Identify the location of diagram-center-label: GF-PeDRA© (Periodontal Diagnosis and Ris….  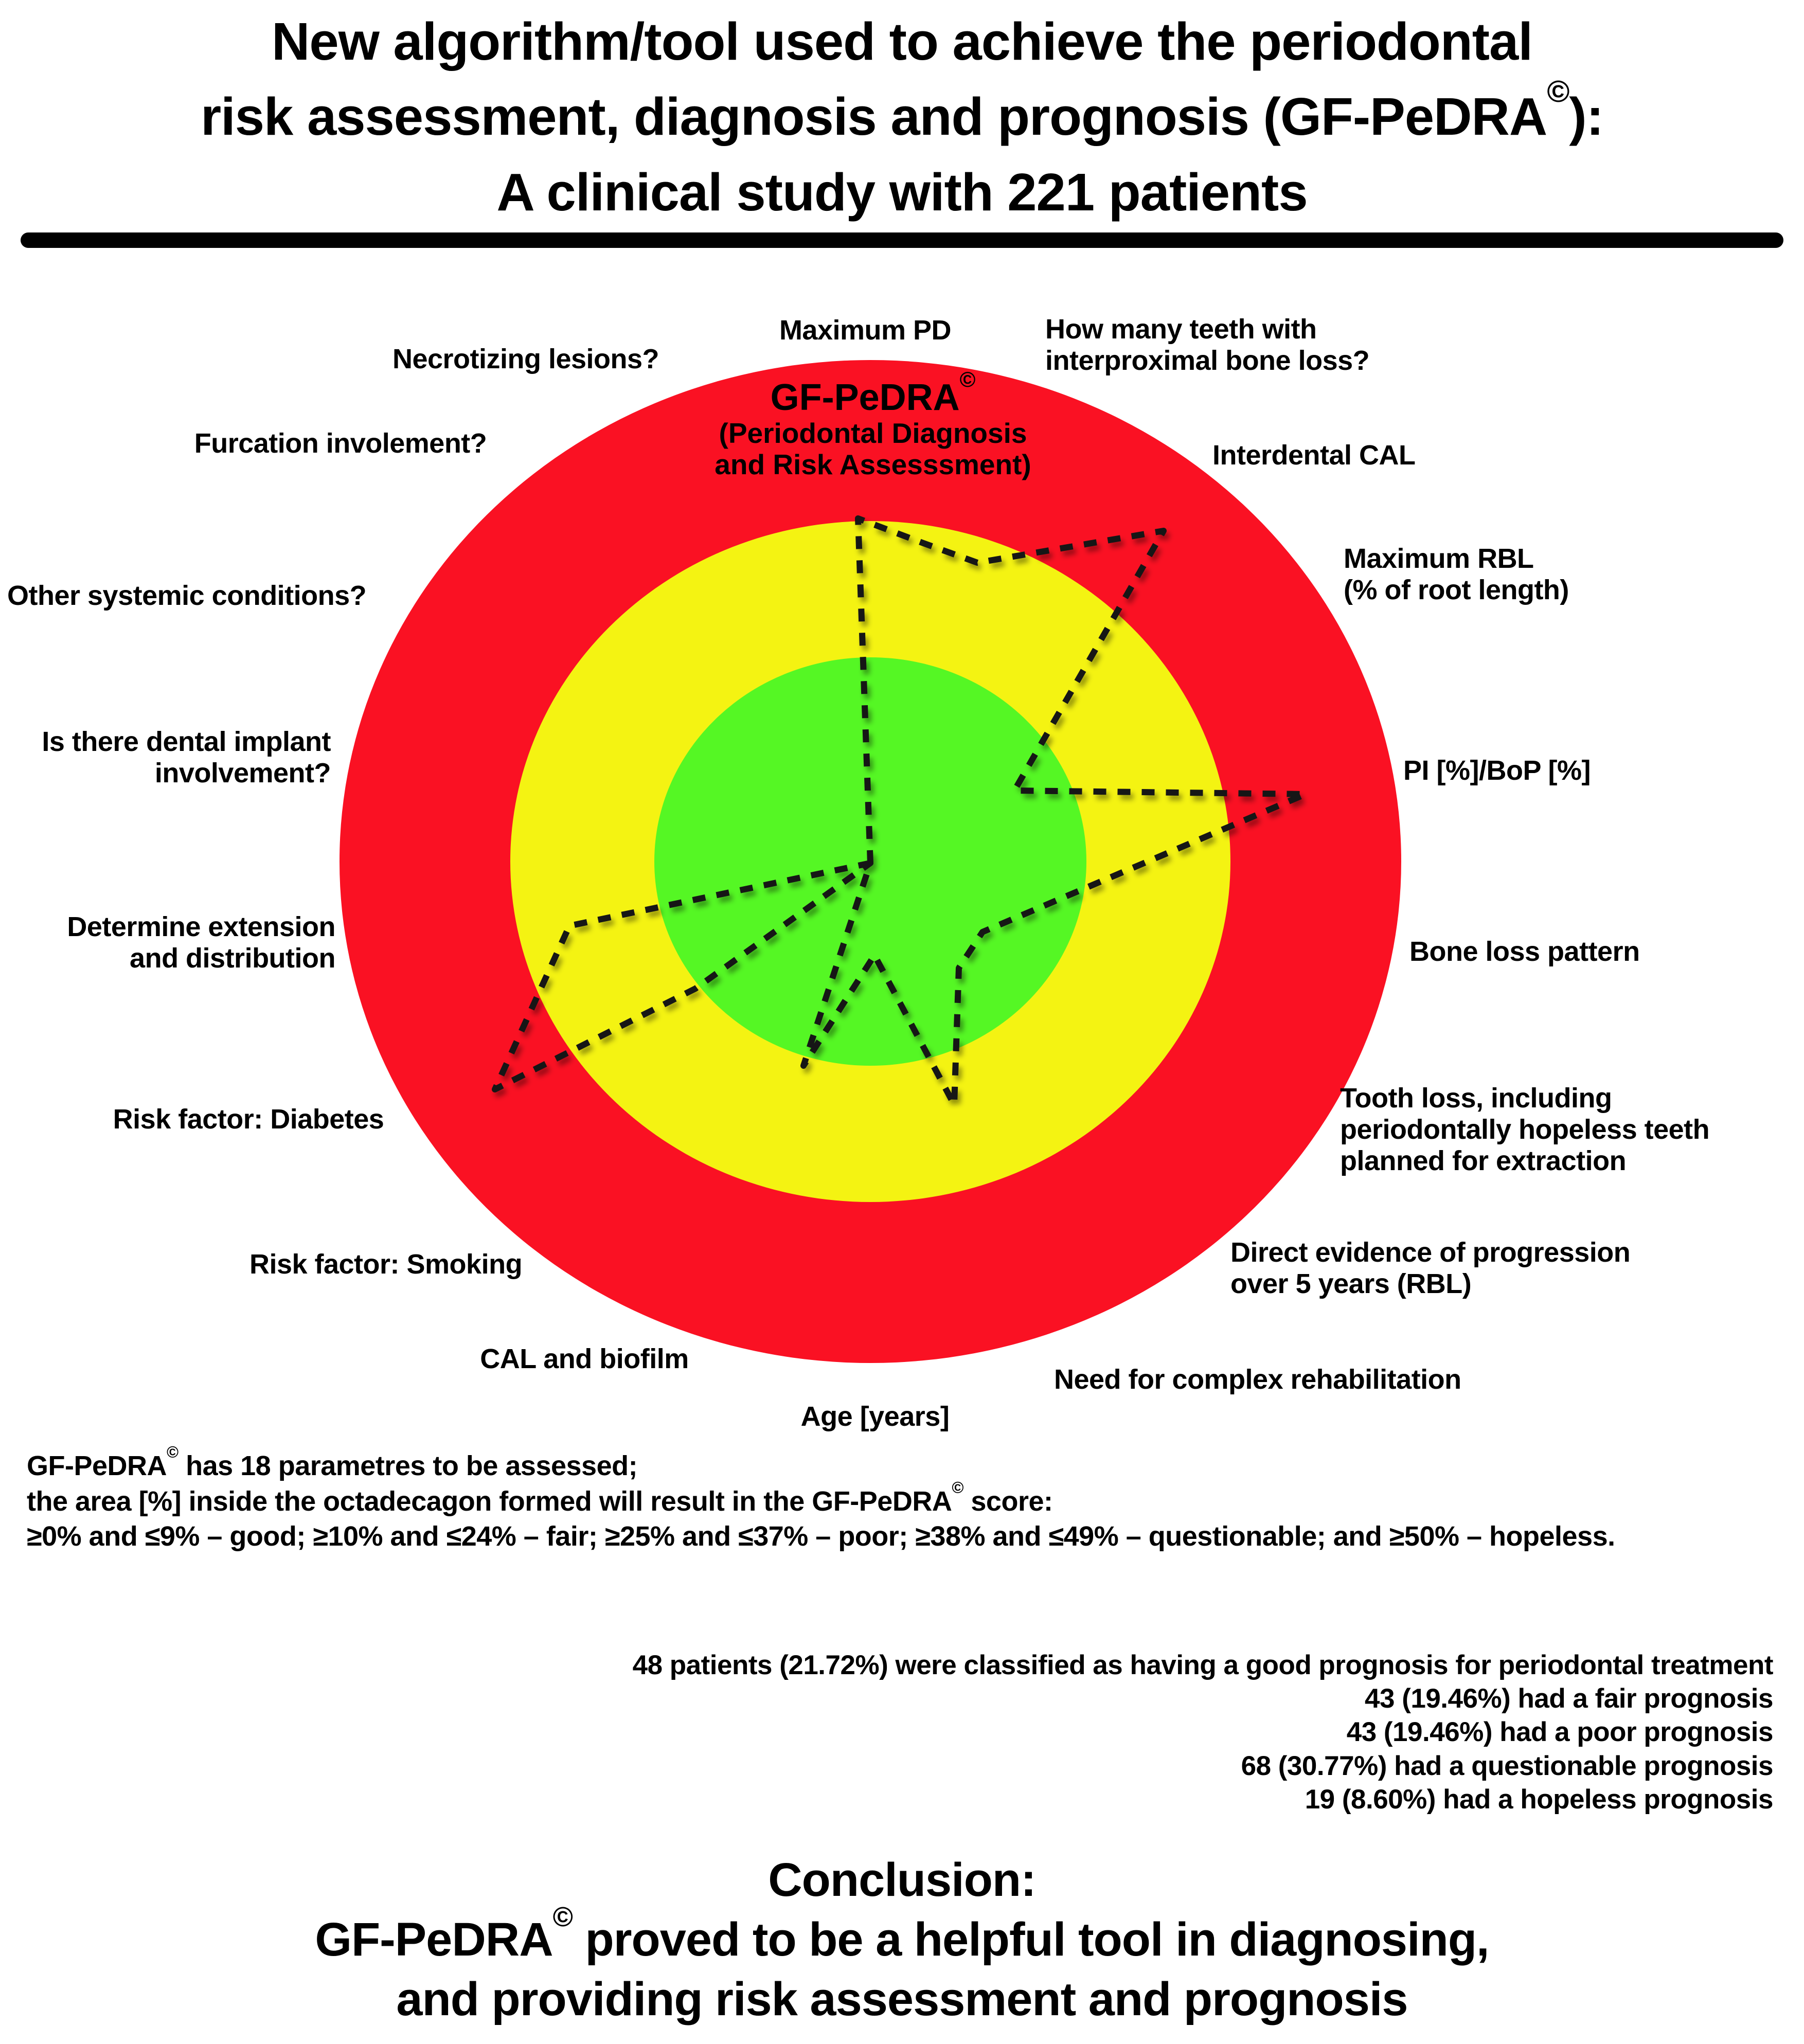
(873, 424).